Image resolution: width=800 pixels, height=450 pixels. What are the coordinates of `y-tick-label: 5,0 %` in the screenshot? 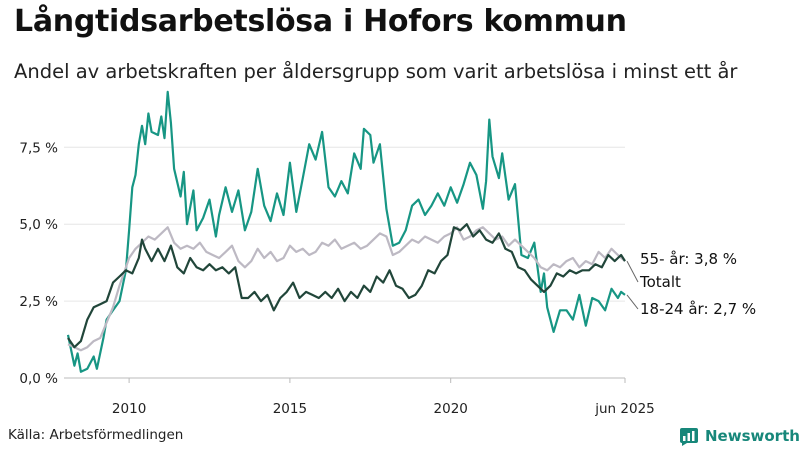 It's located at (38, 225).